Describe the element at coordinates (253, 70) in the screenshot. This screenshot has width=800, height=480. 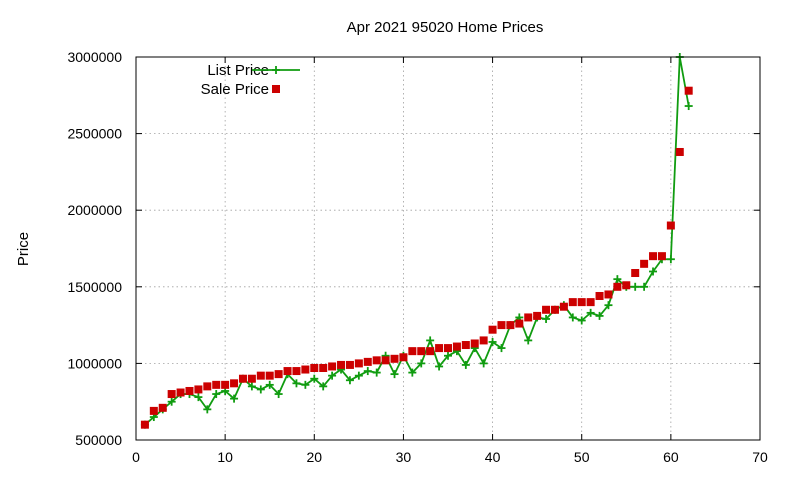
I see `legend-item: List Price` at that location.